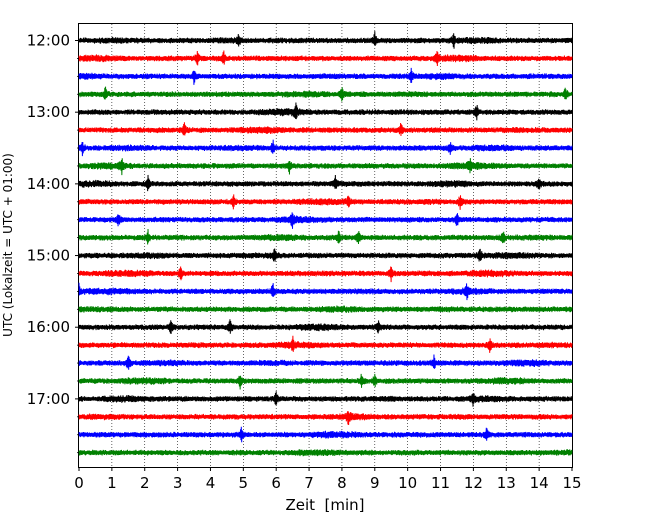  I want to click on x-tick-label: 8, so click(342, 483).